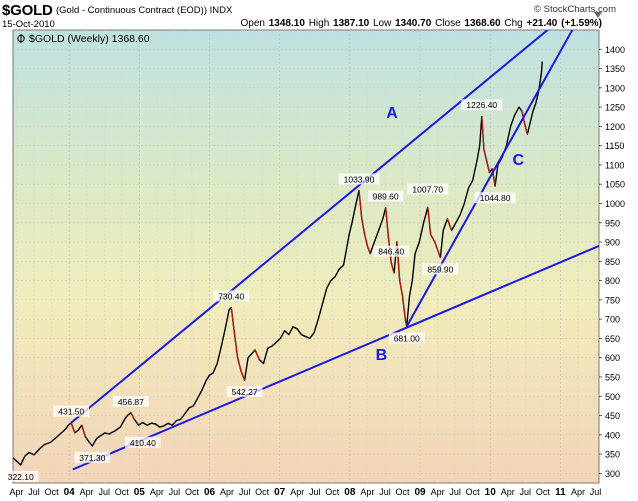 The height and width of the screenshot is (501, 638). Describe the element at coordinates (519, 160) in the screenshot. I see `wave-label: C` at that location.